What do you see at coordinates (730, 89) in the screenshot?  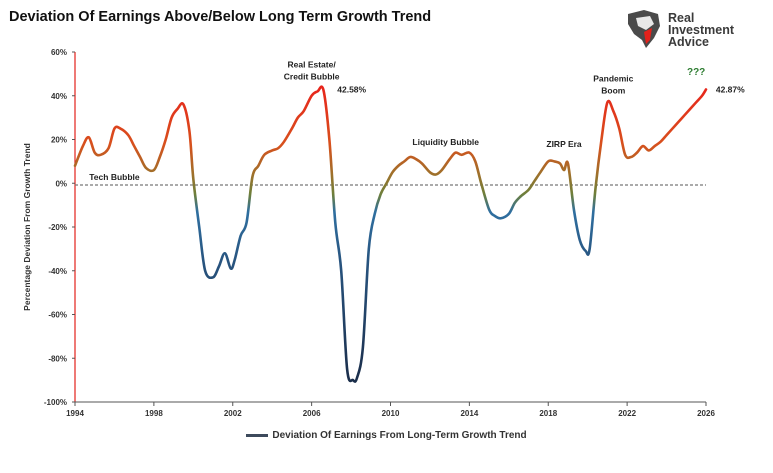 I see `annotation-label: 42.87%` at bounding box center [730, 89].